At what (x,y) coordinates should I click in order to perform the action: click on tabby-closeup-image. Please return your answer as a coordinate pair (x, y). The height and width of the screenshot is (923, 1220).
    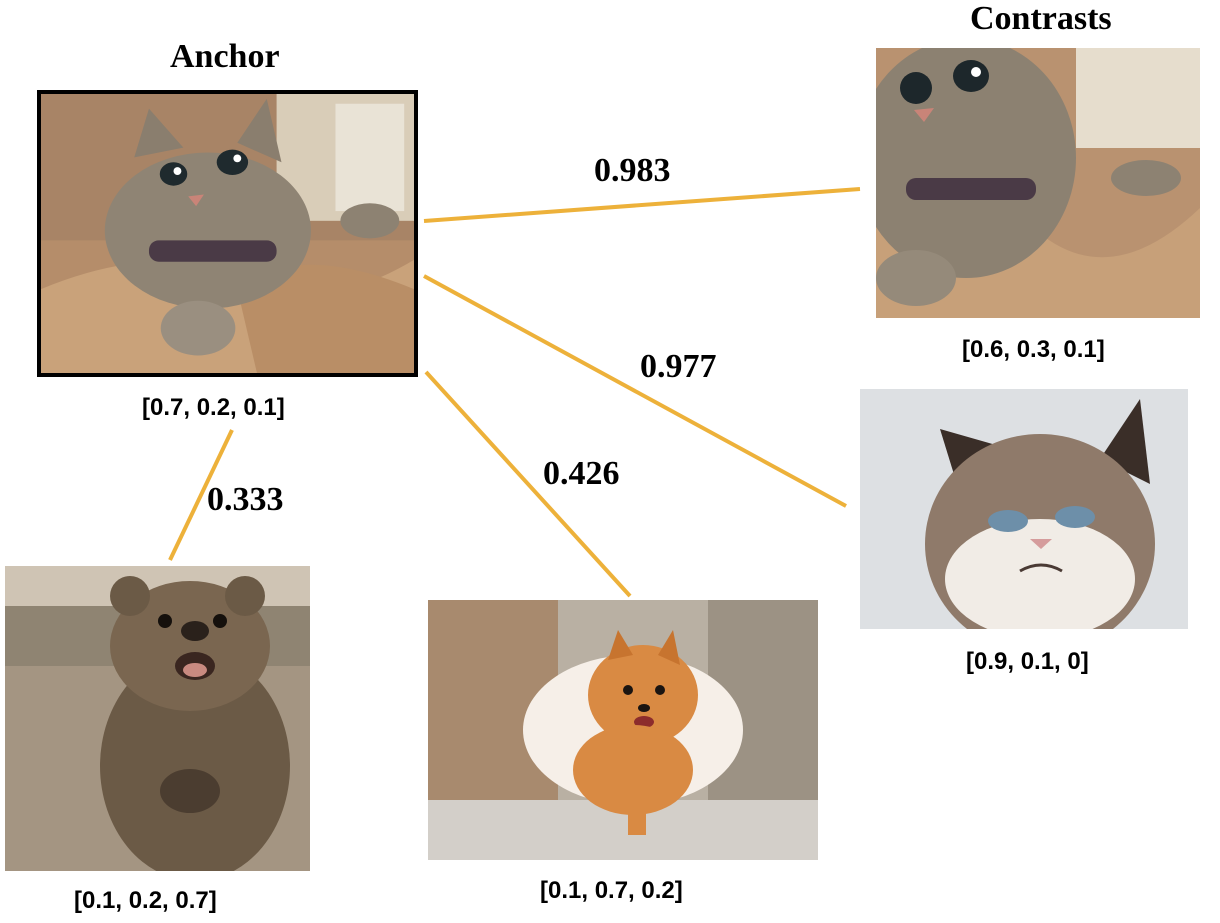
    Looking at the image, I should click on (1038, 183).